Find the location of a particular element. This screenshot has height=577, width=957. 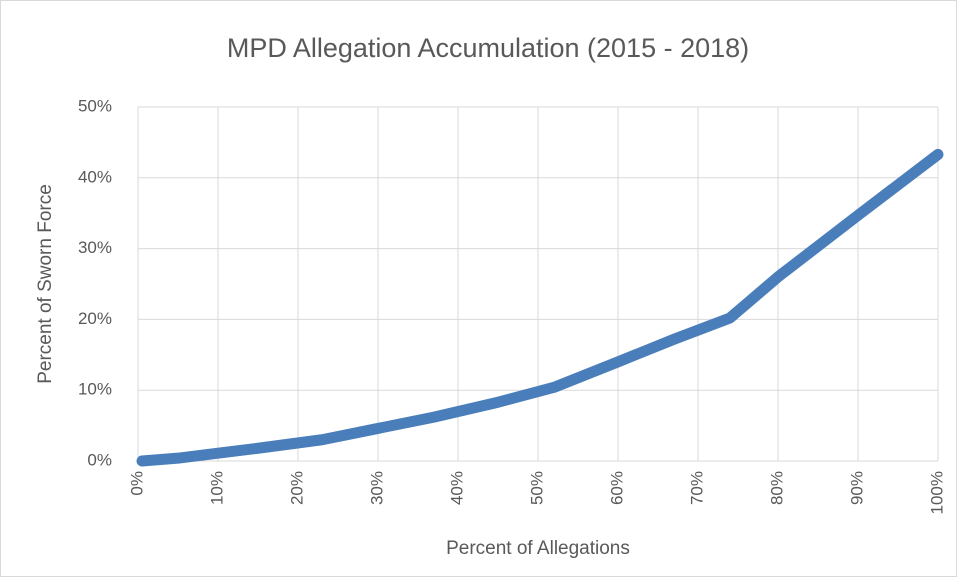

y-tick-label: 30% is located at coordinates (95, 247).